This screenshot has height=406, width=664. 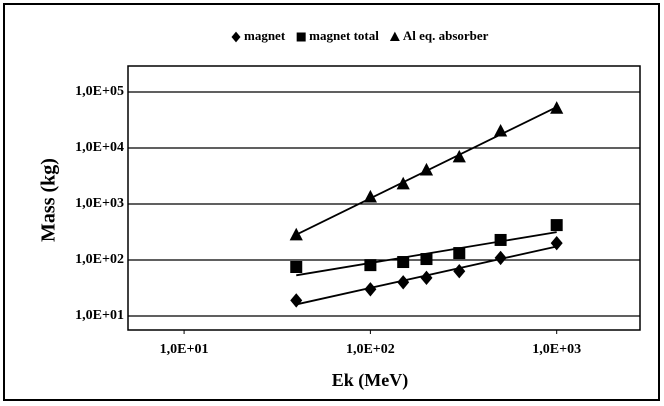 What do you see at coordinates (370, 349) in the screenshot?
I see `x-tick-label: 1,0E+02` at bounding box center [370, 349].